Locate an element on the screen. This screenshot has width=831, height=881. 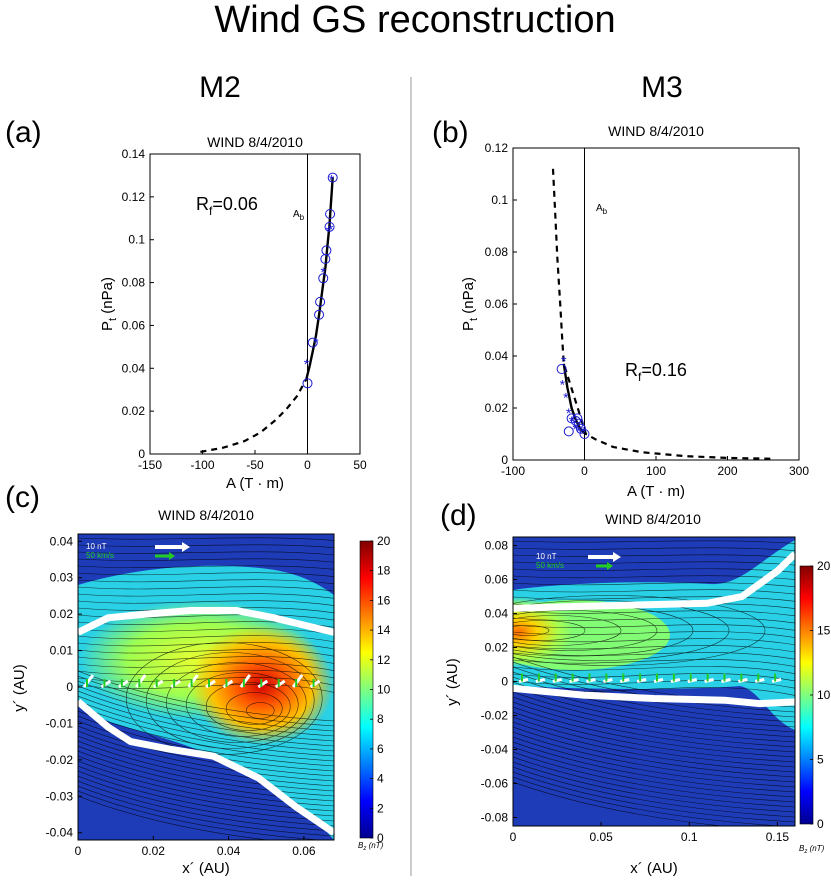
panel-a-xtick-label: 50 is located at coordinates (360, 465).